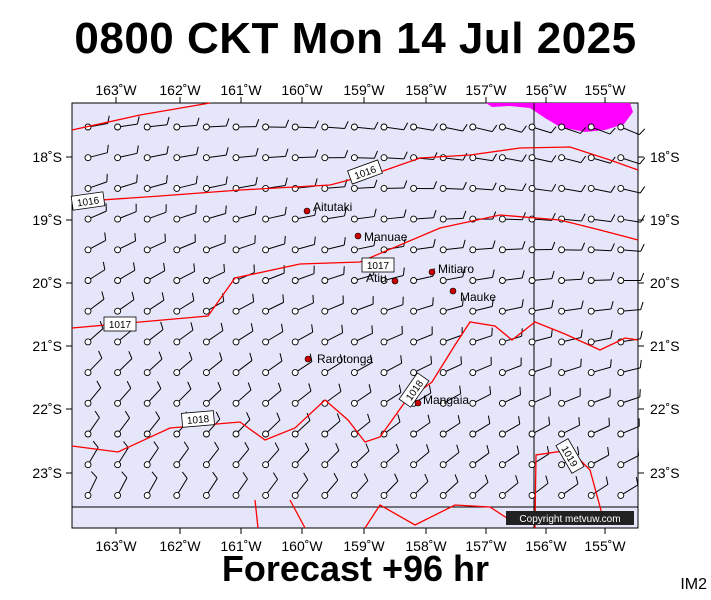 This screenshot has height=600, width=711. Describe the element at coordinates (241, 90) in the screenshot. I see `lon-label-top: 161˚W` at that location.